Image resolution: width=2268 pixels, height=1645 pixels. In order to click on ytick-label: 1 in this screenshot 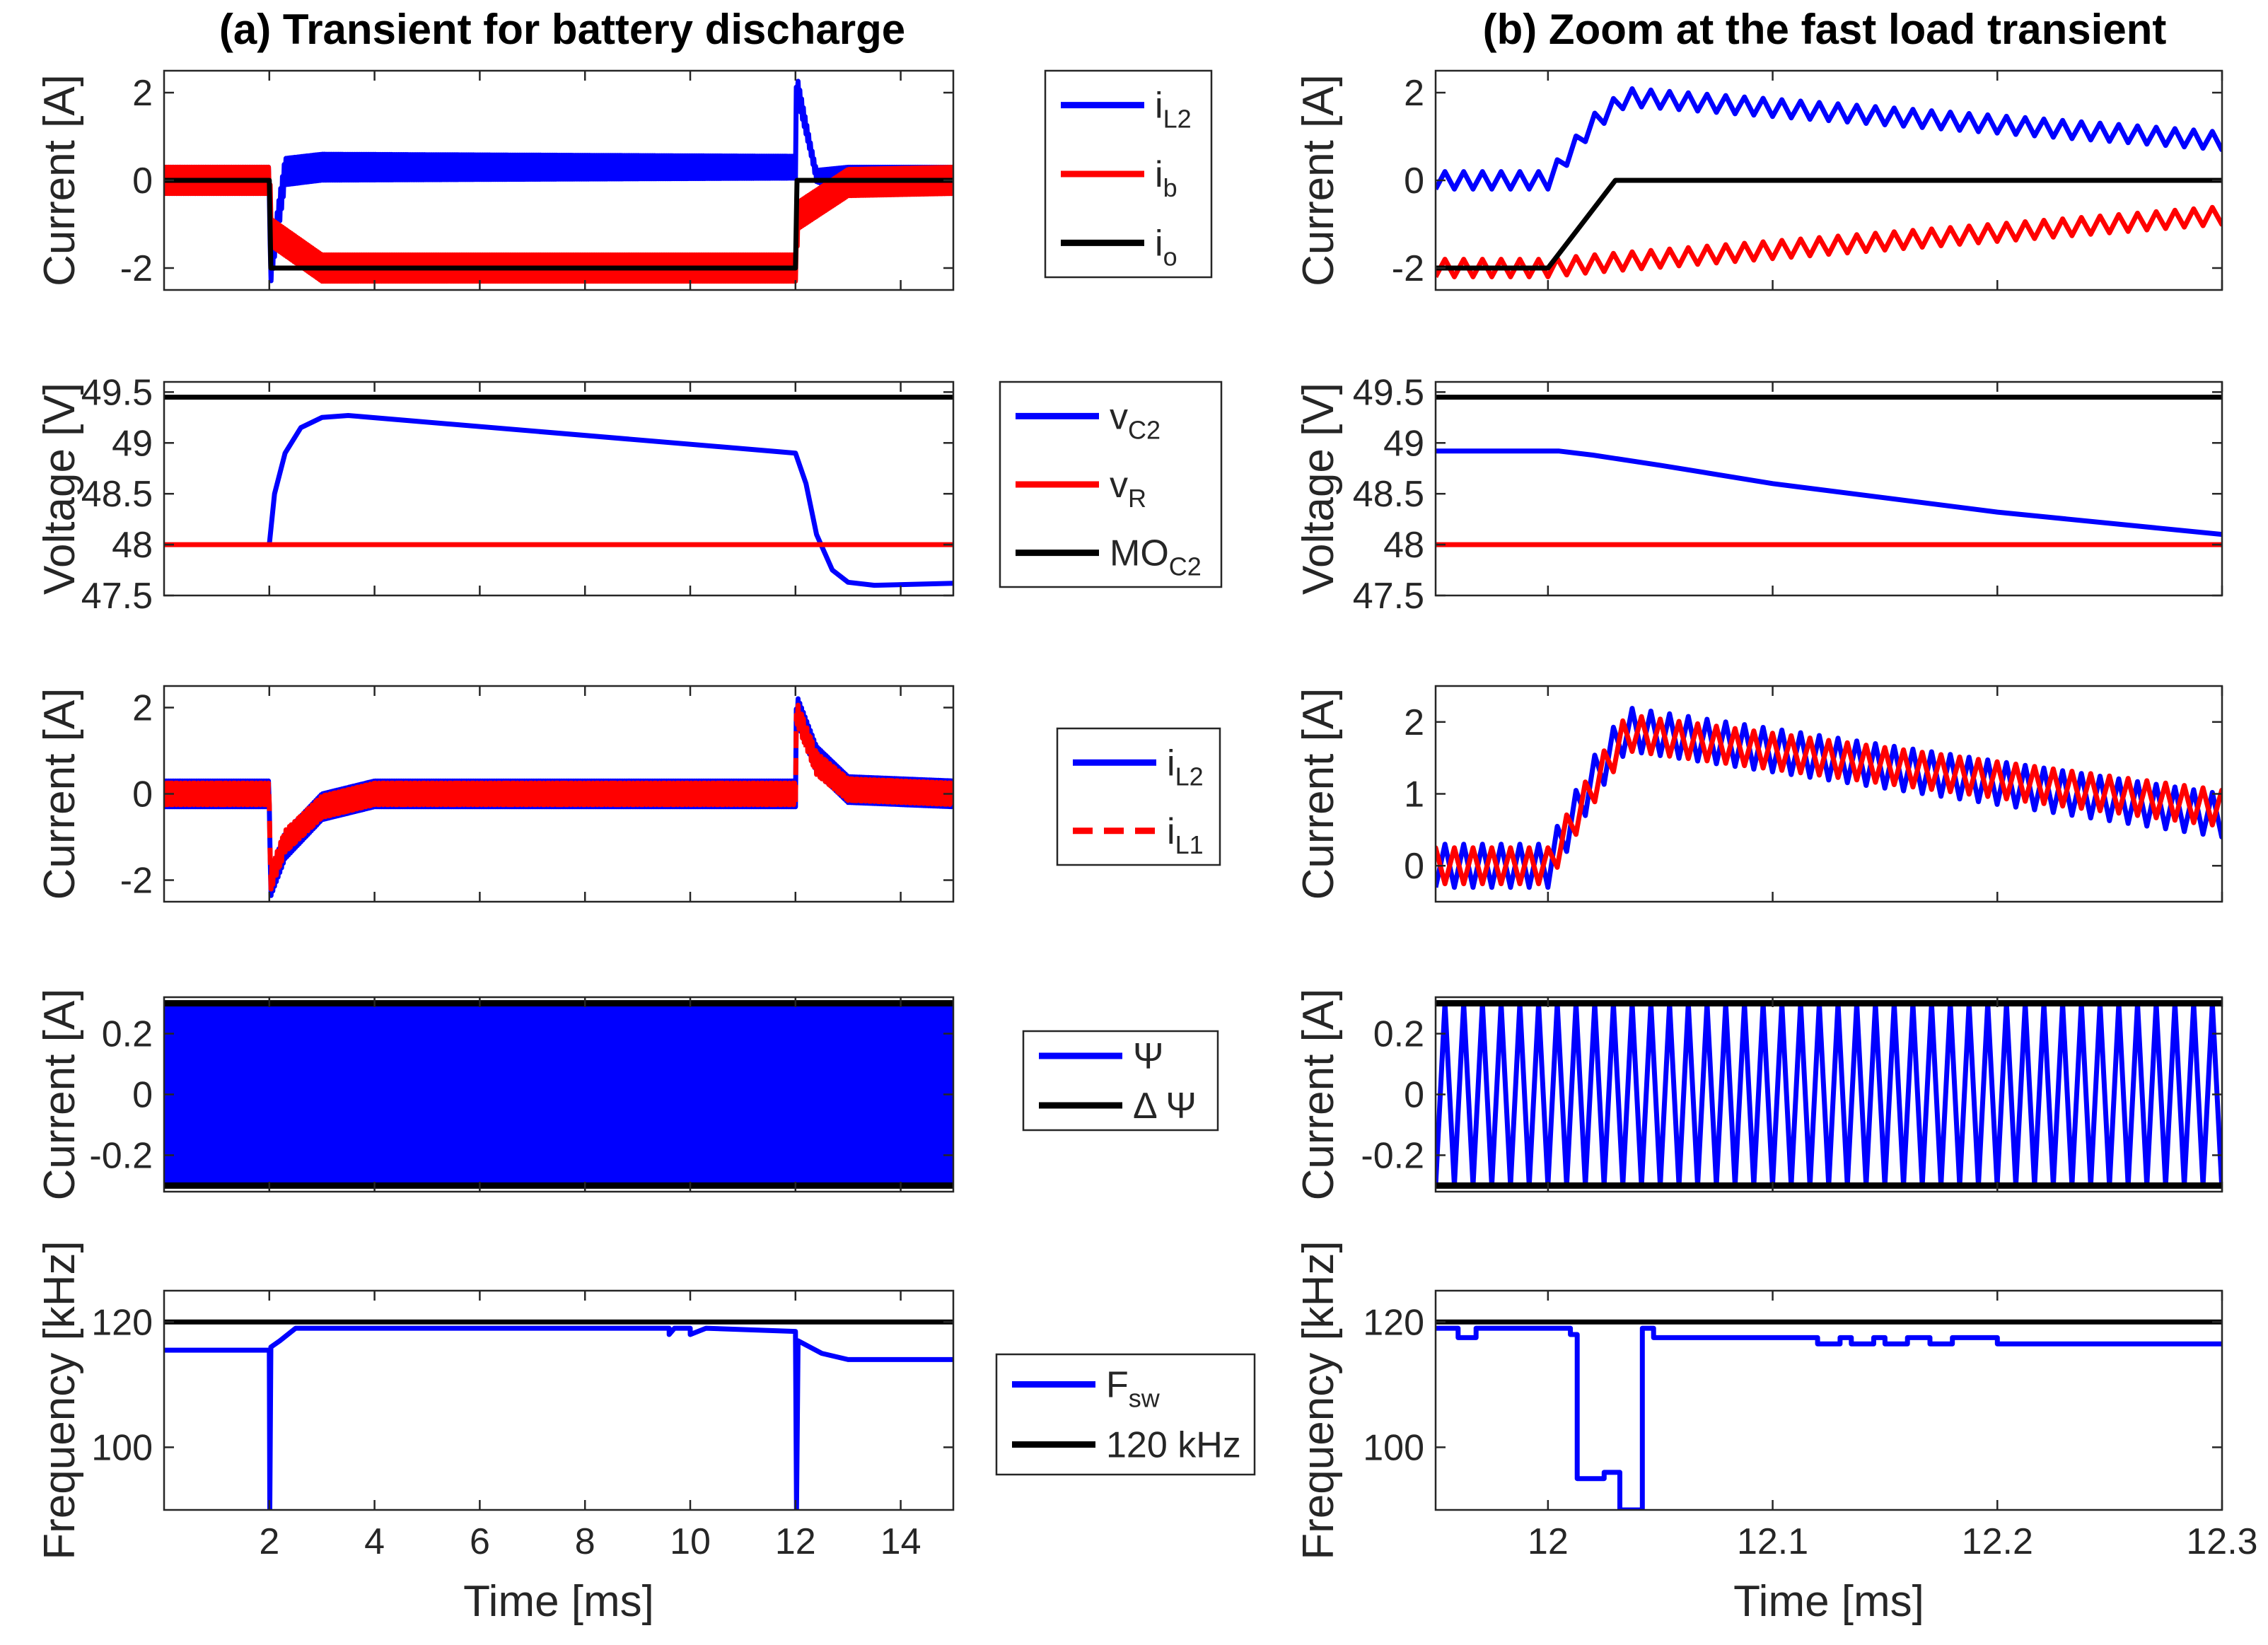, I will do `click(1414, 794)`.